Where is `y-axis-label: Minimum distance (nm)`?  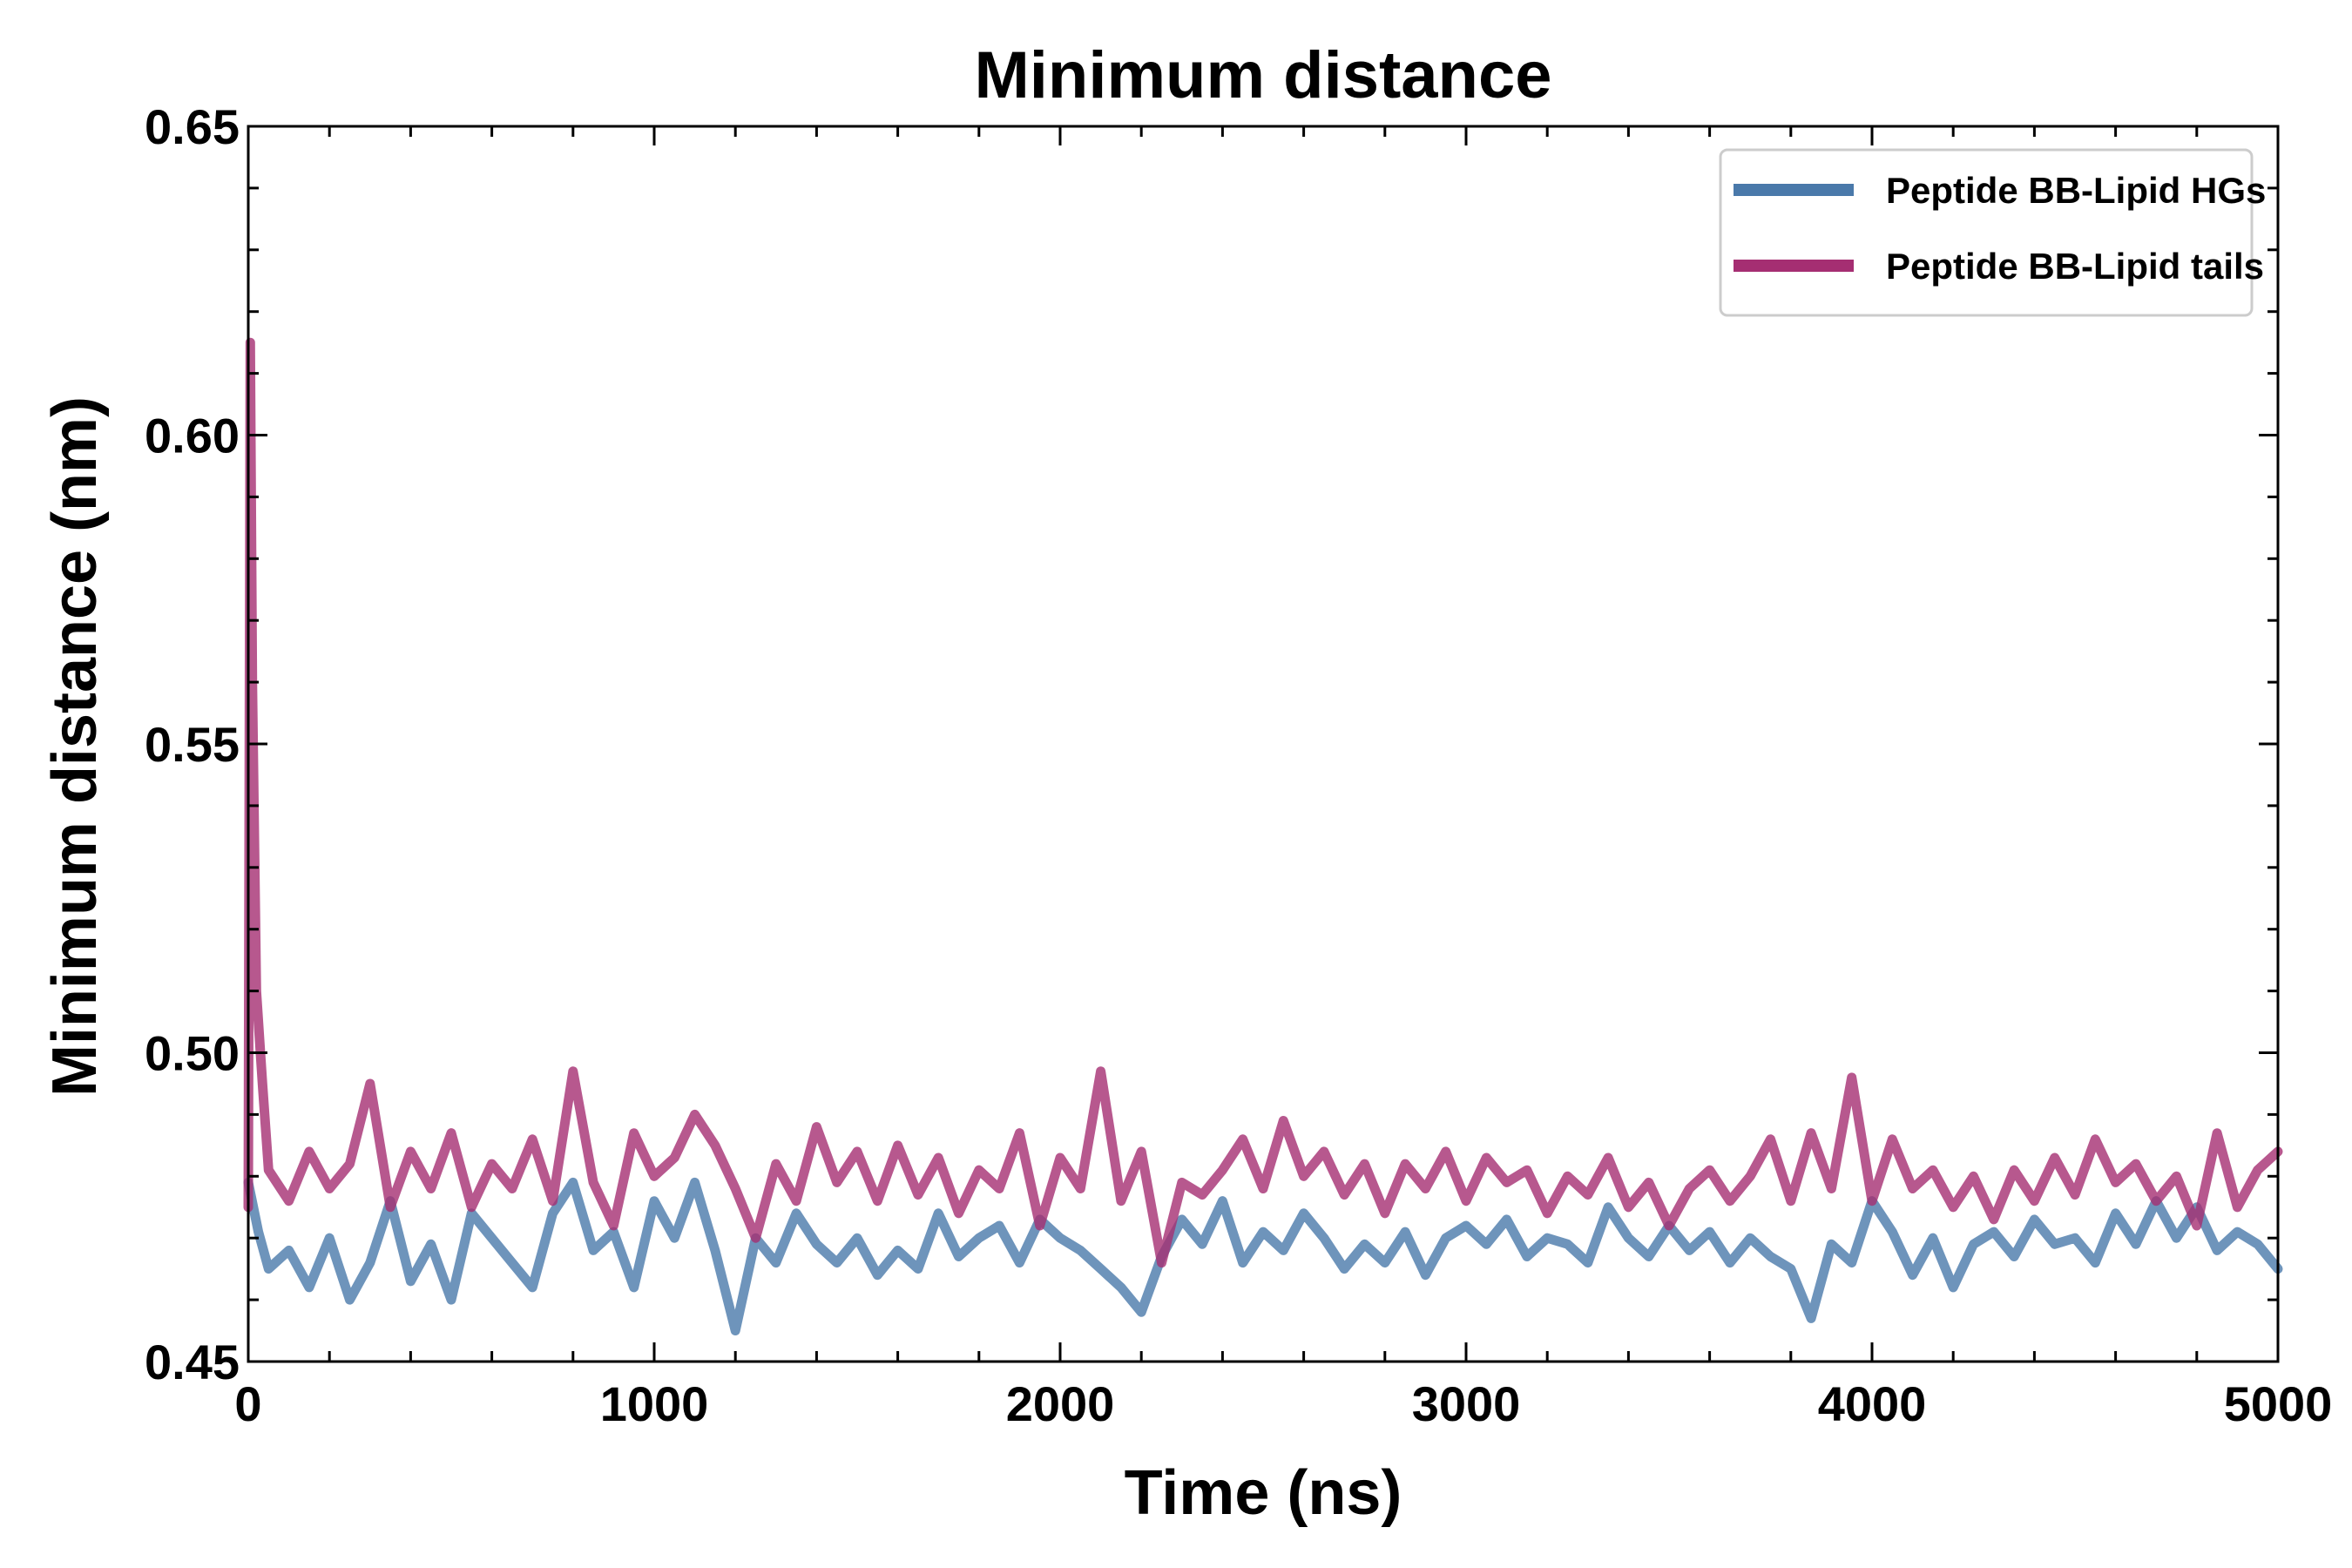
y-axis-label: Minimum distance (nm) is located at coordinates (75, 746).